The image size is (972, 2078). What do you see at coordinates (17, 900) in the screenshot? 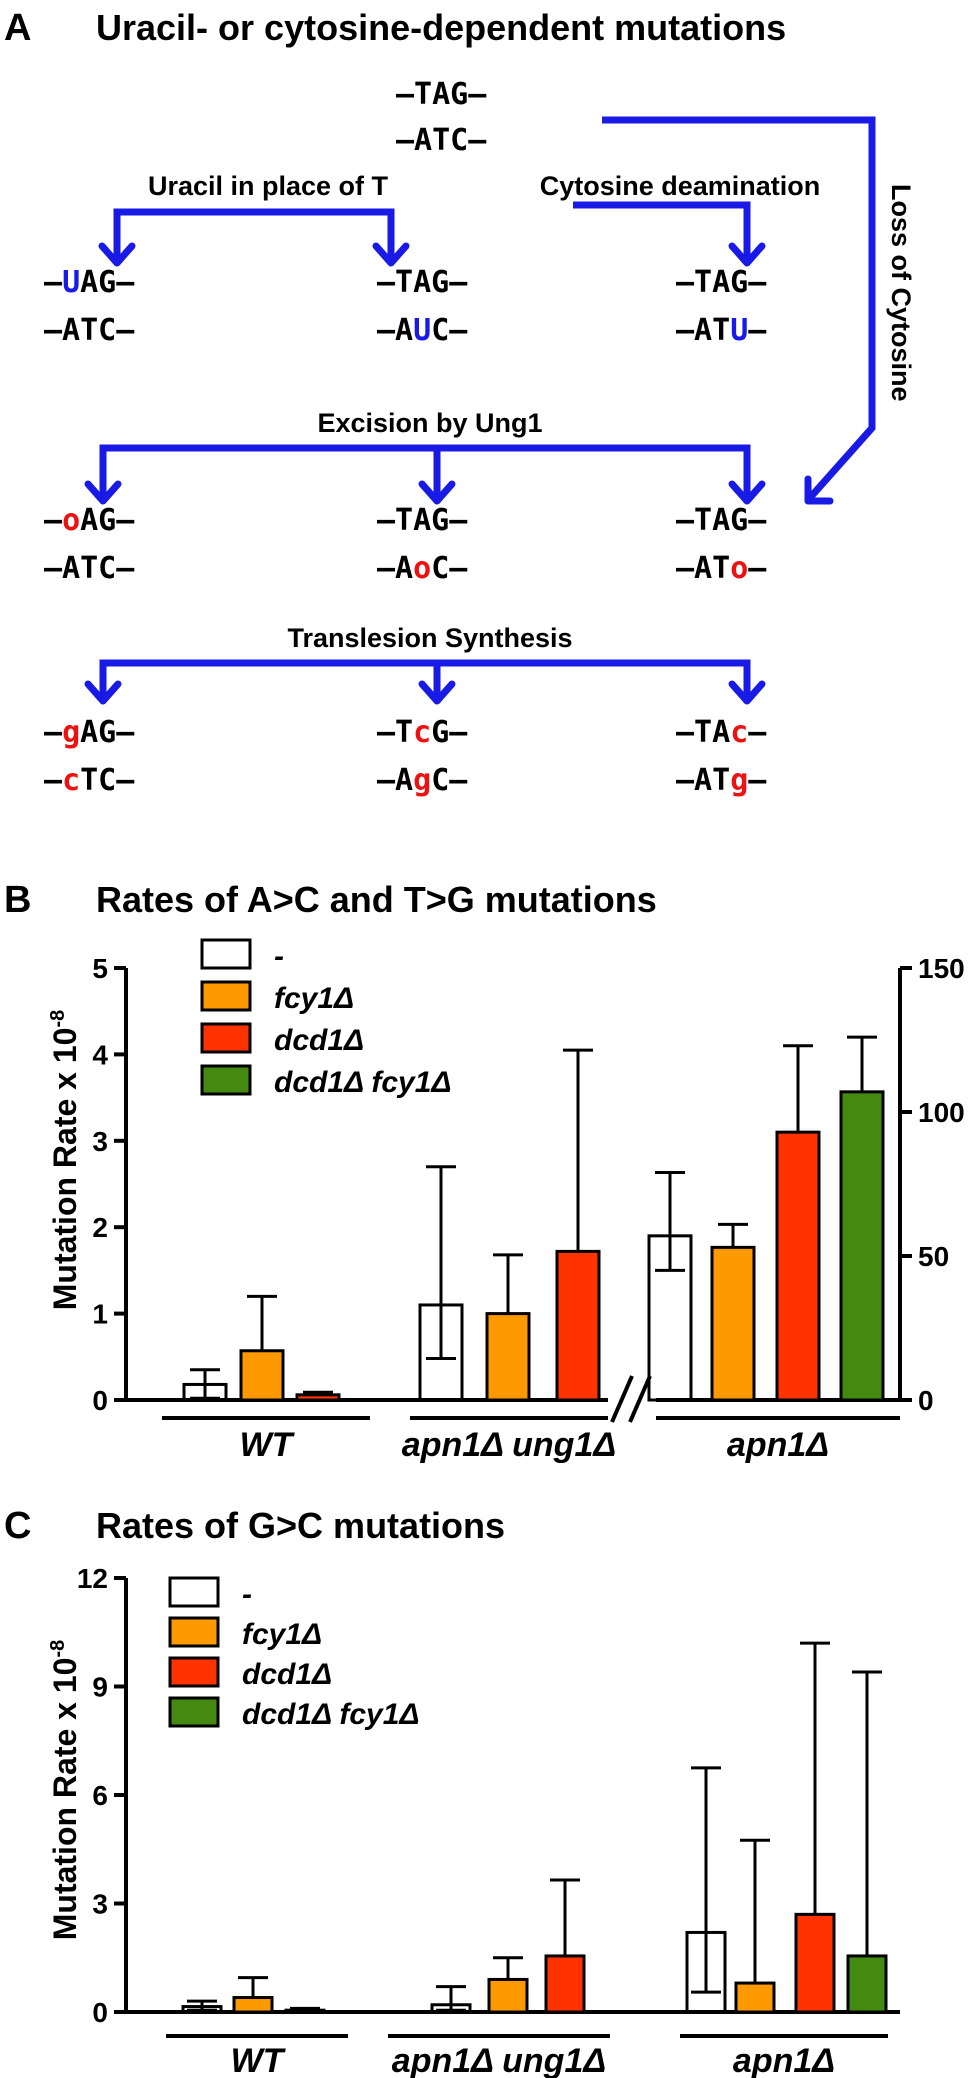
I see `panel-b-letter: B` at bounding box center [17, 900].